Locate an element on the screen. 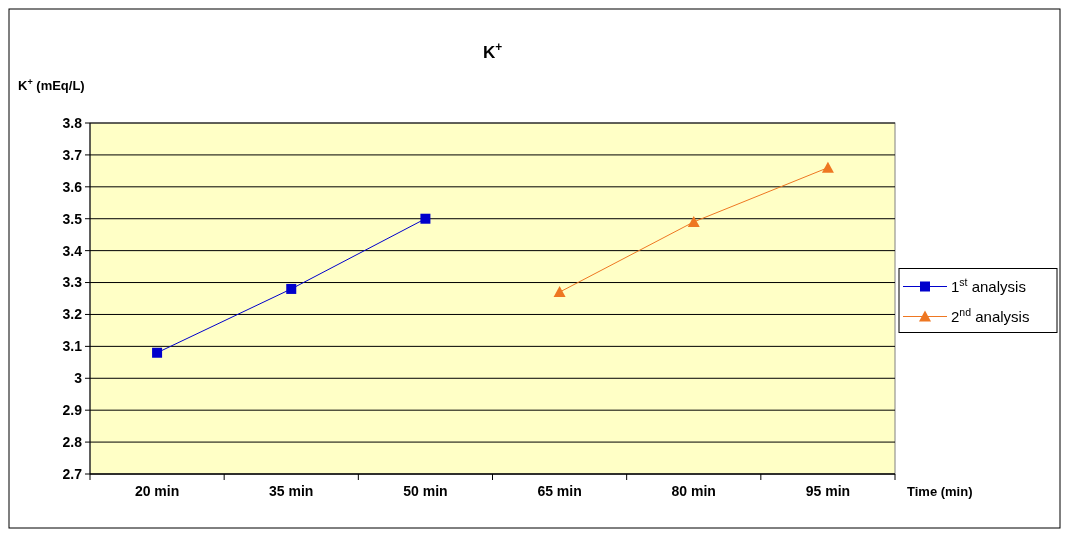 The image size is (1071, 539). y-tick-label: 3.6 is located at coordinates (72, 186).